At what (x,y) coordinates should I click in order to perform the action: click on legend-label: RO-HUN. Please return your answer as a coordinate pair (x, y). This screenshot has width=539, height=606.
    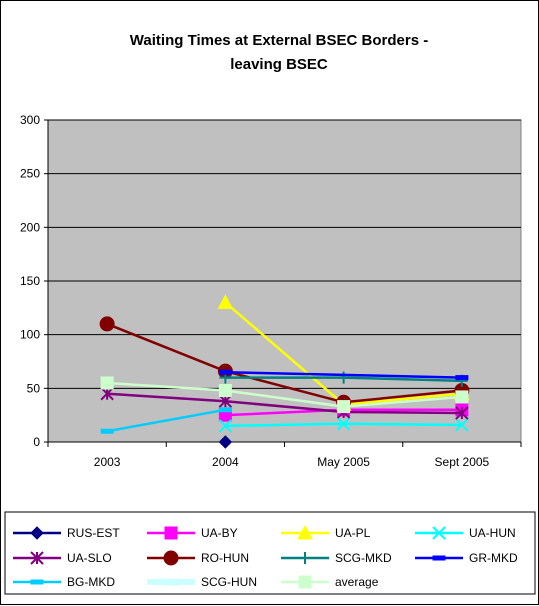
    Looking at the image, I should click on (225, 558).